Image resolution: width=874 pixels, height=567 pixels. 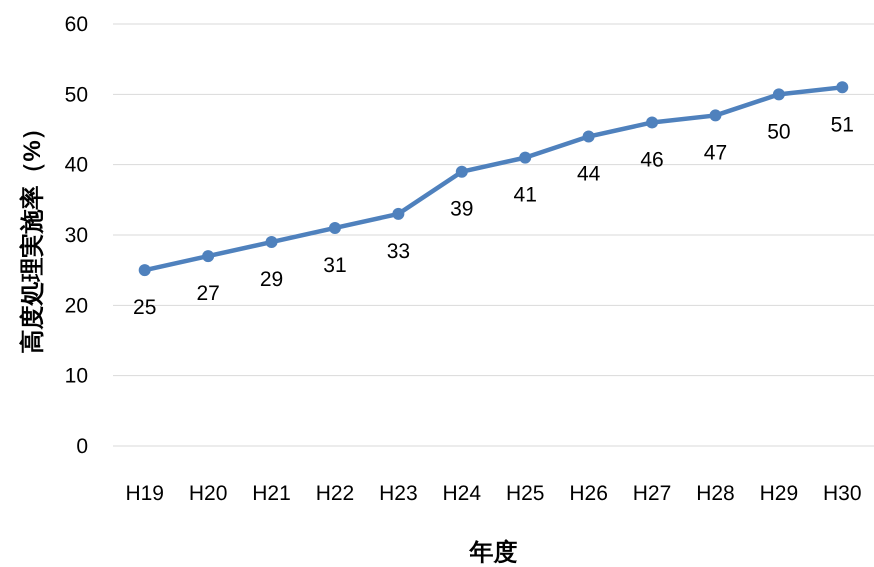 I want to click on x-axis-title: 年度, so click(x=493, y=552).